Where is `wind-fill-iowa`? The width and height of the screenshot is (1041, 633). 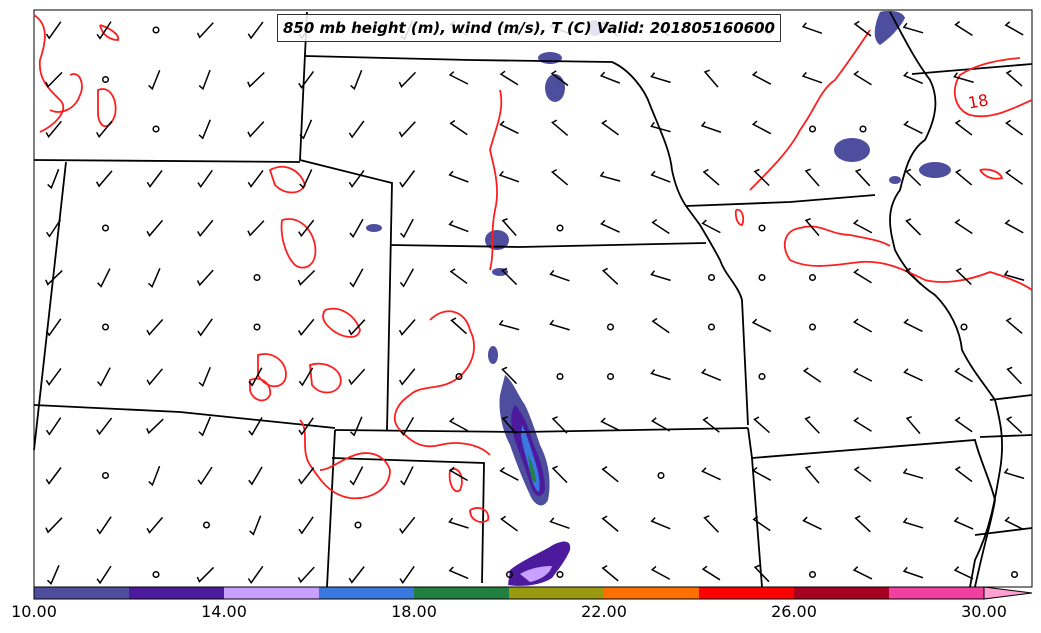 wind-fill-iowa is located at coordinates (852, 150).